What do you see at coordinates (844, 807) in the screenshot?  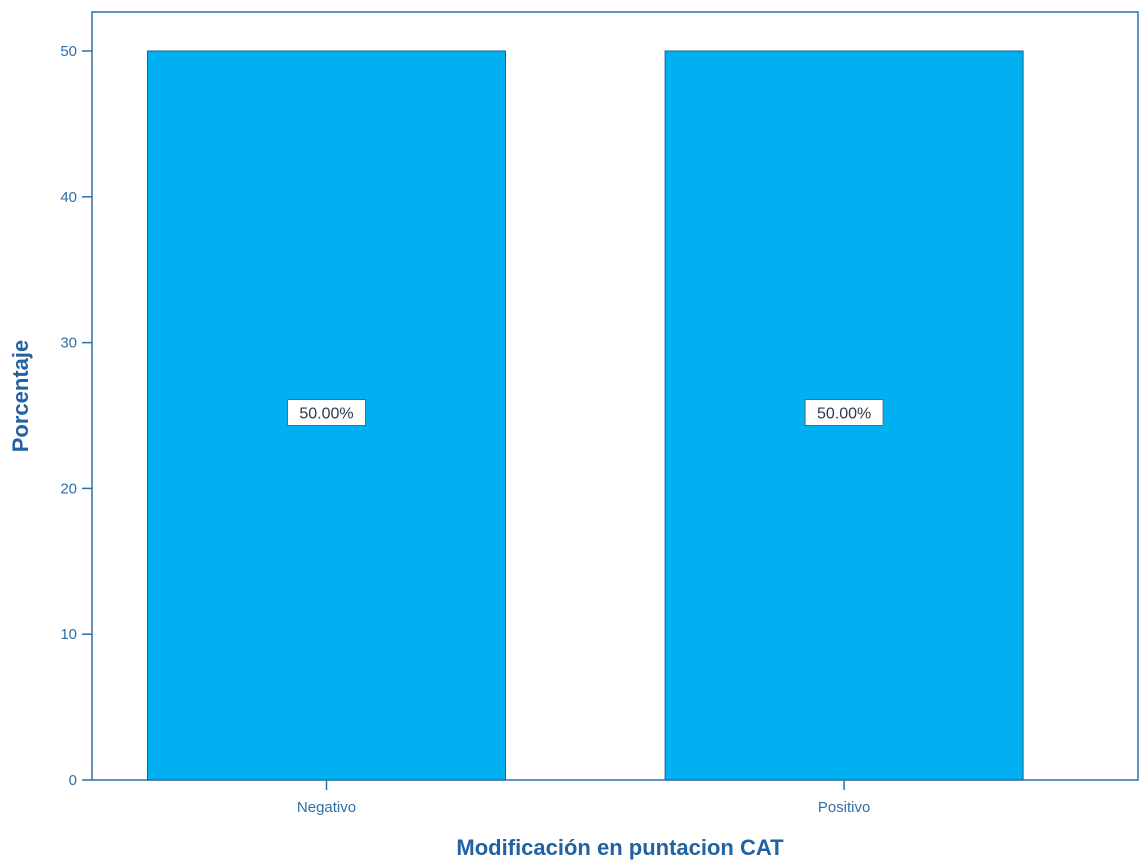 I see `x-tick-label: Positivo` at bounding box center [844, 807].